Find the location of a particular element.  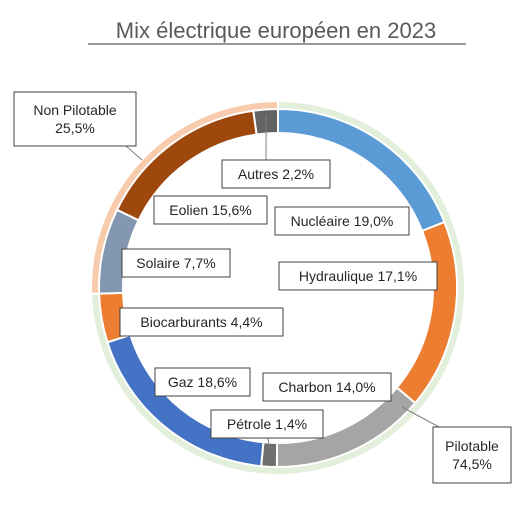

leader-pilotable is located at coordinates (420, 417).